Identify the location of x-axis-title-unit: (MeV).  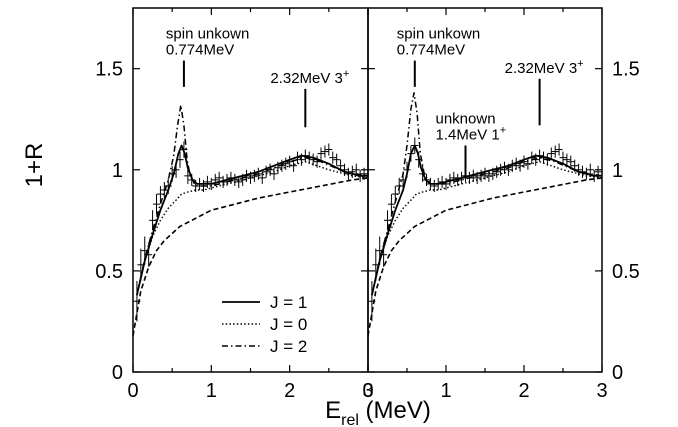
(395, 410).